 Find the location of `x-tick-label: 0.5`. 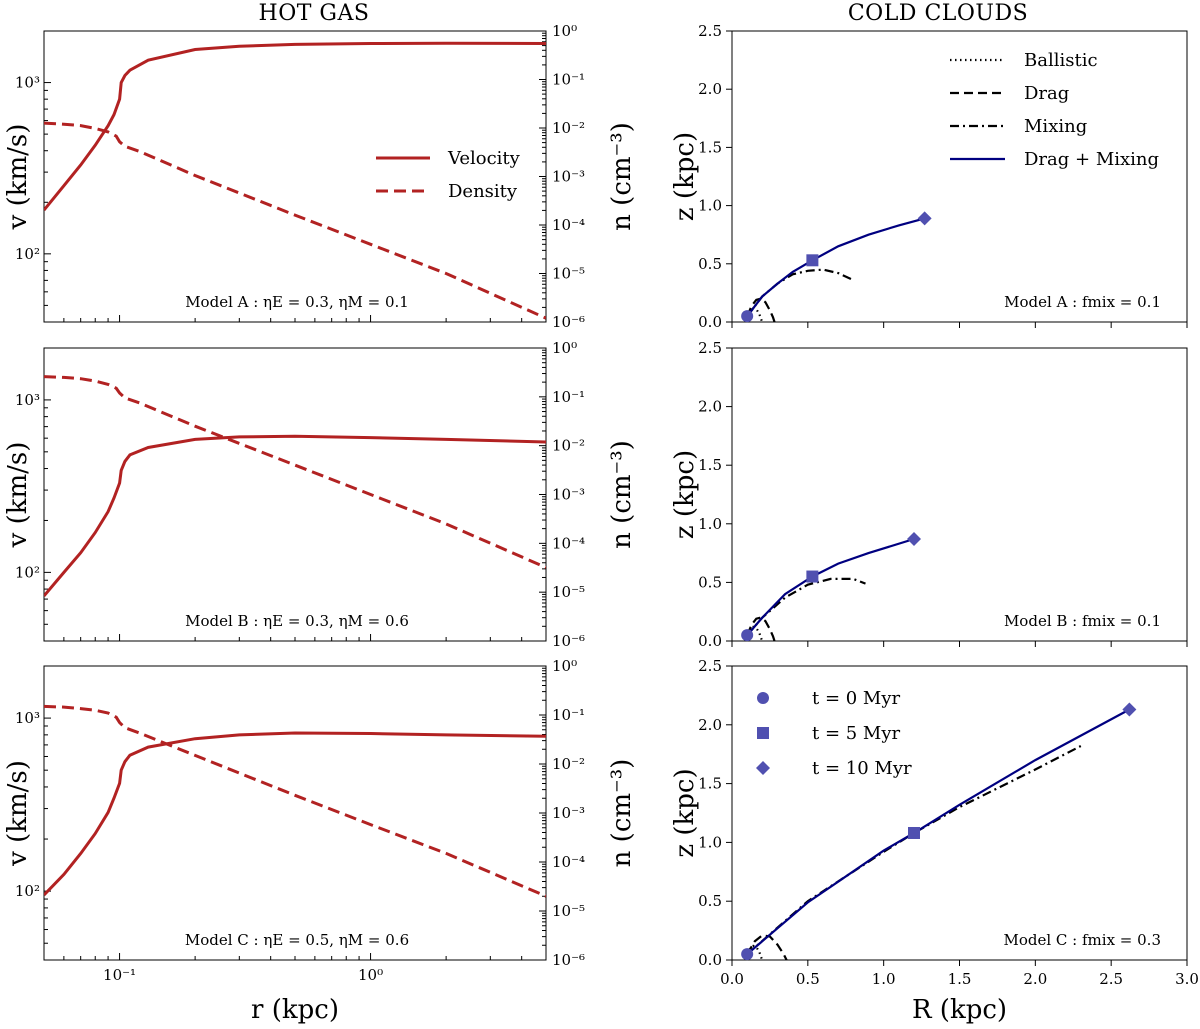

x-tick-label: 0.5 is located at coordinates (808, 979).